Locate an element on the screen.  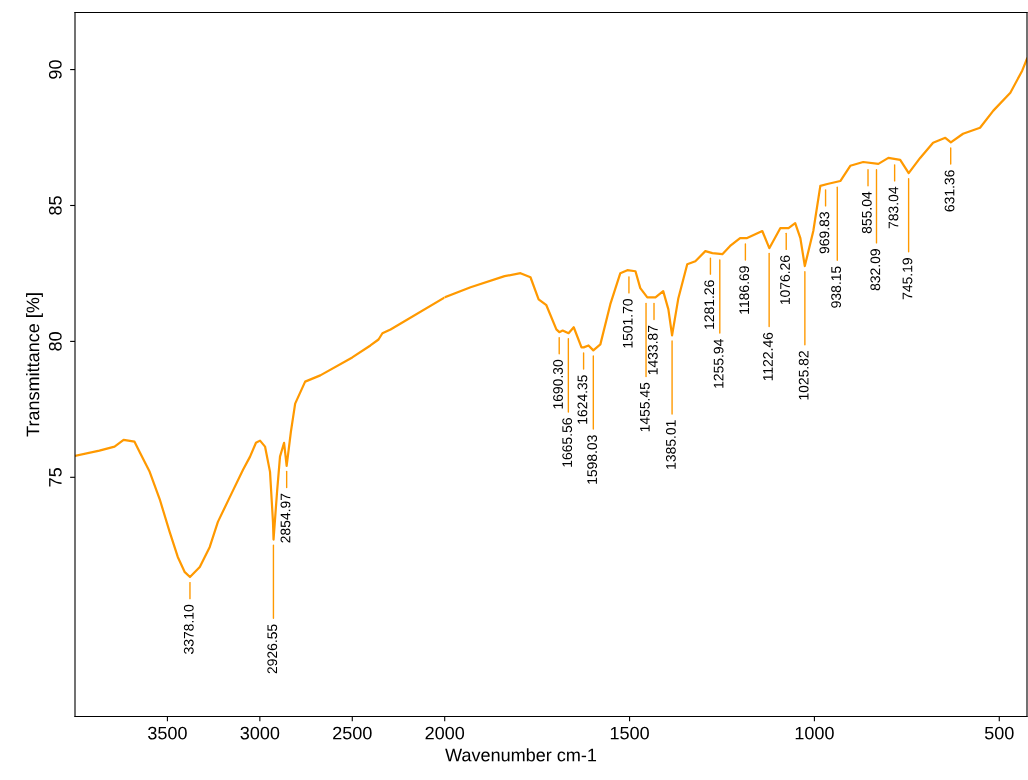
annotation: 832.09 is located at coordinates (875, 270).